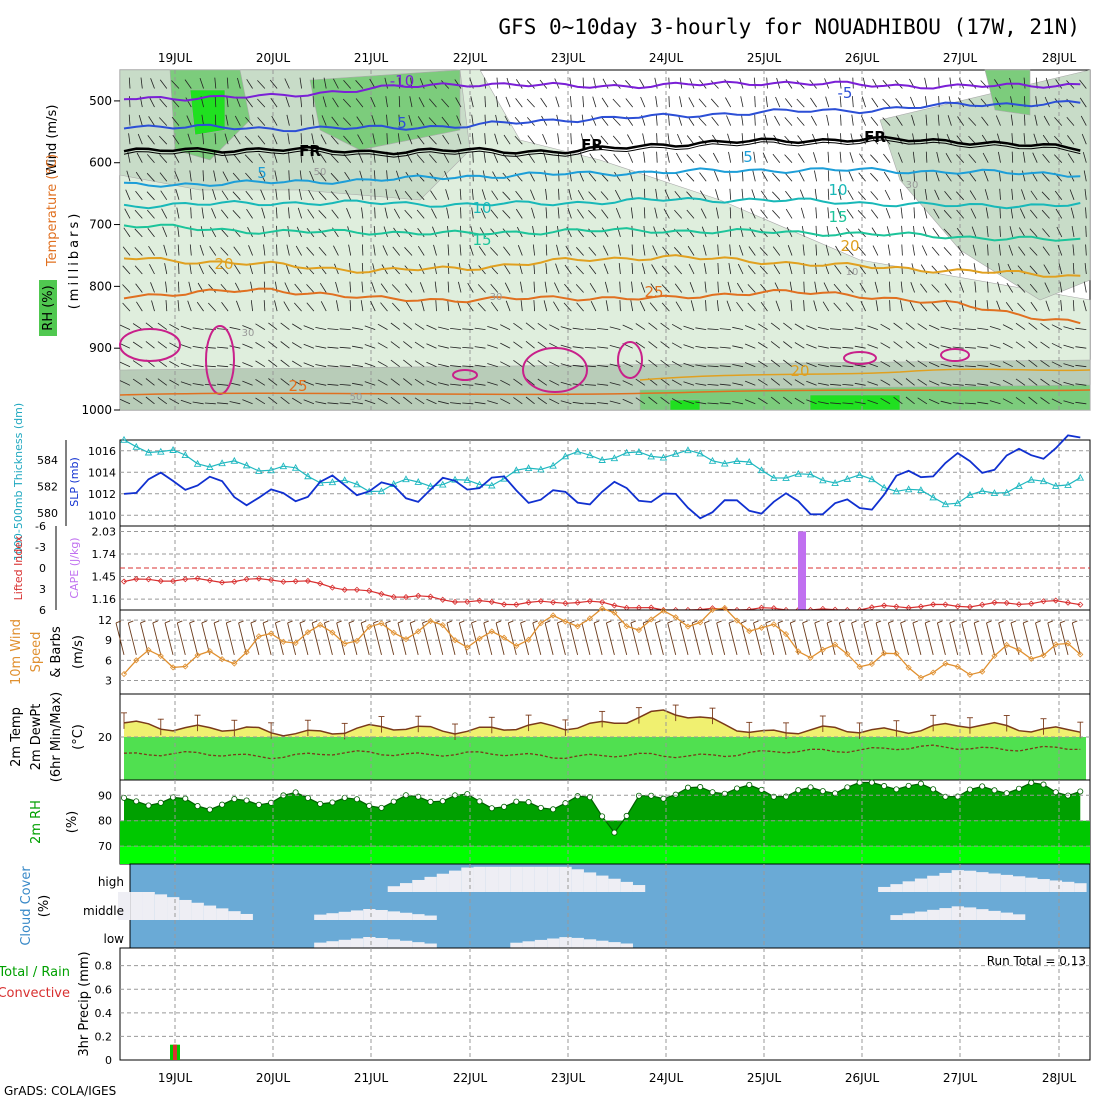  I want to click on speed-axis-label: Speed, so click(36, 652).